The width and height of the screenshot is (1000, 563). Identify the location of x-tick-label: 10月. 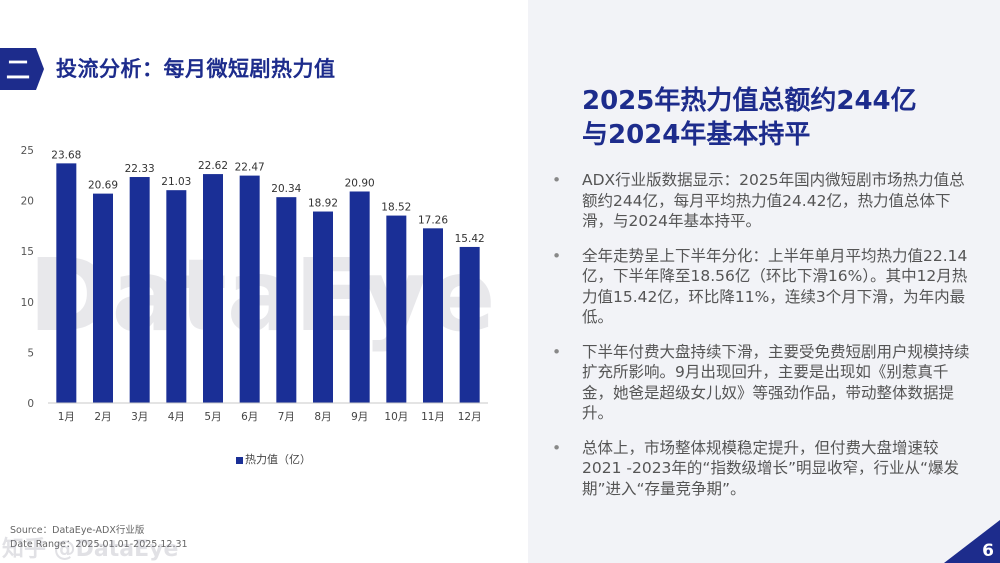
(396, 417).